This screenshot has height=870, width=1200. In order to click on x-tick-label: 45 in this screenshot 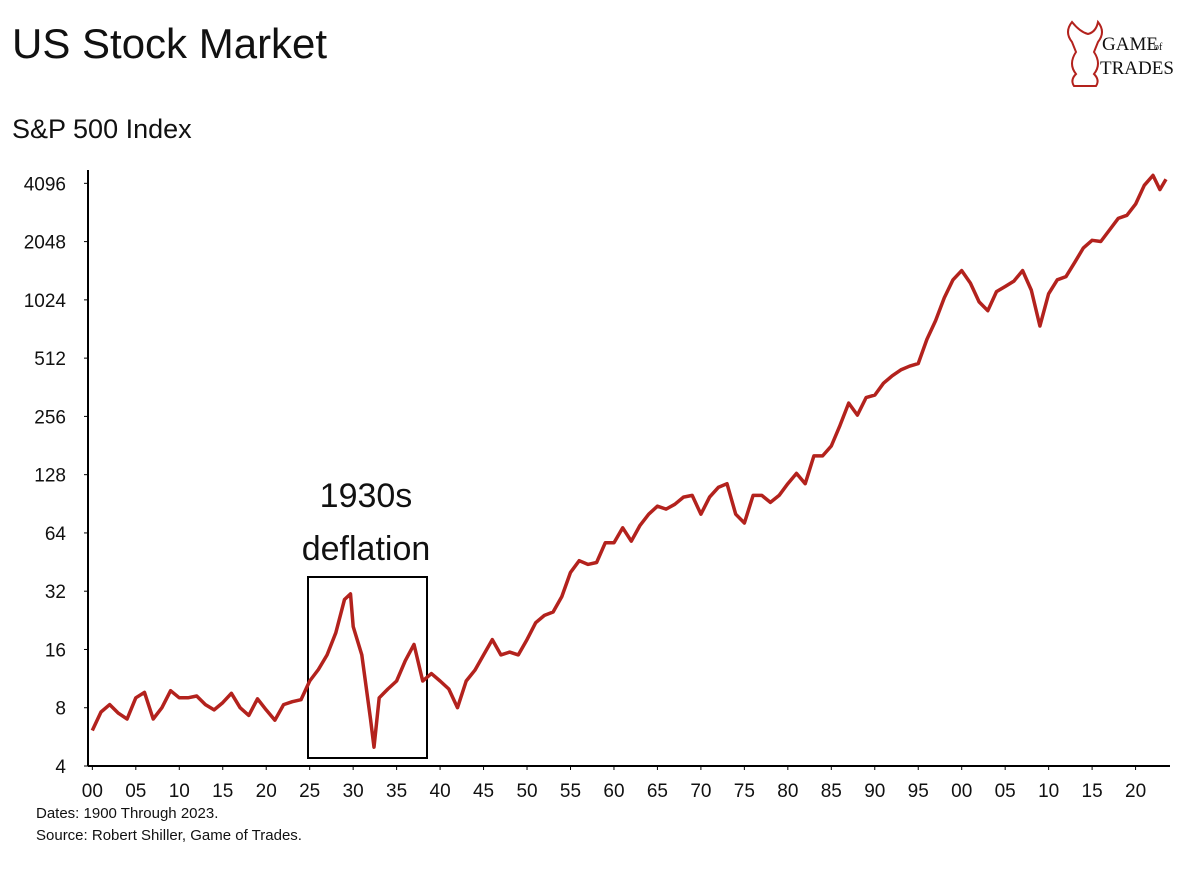, I will do `click(483, 791)`.